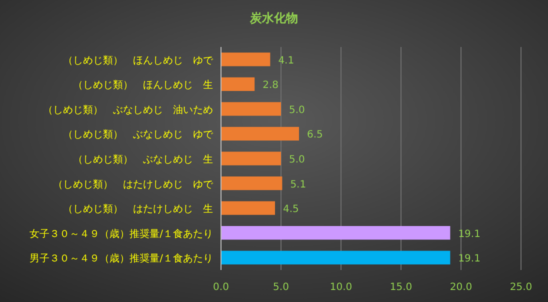 The height and width of the screenshot is (302, 548). Describe the element at coordinates (221, 287) in the screenshot. I see `x-tick-label: 0.0` at that location.